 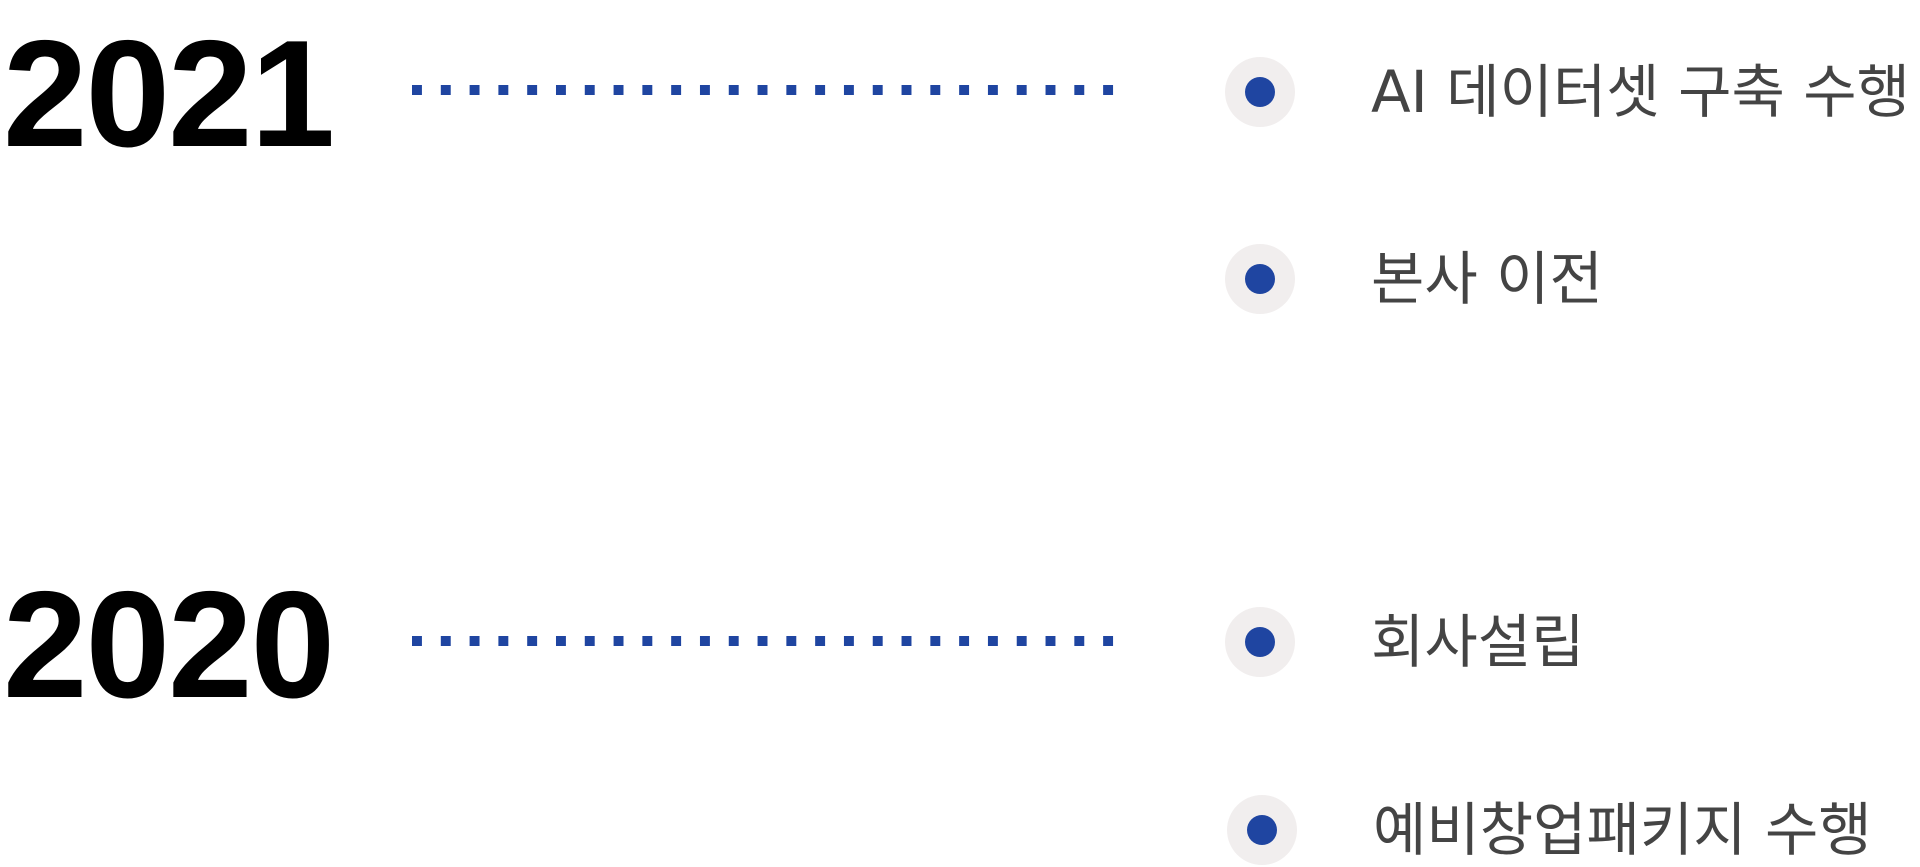 What do you see at coordinates (169, 94) in the screenshot?
I see `year-2021-heading: 2021` at bounding box center [169, 94].